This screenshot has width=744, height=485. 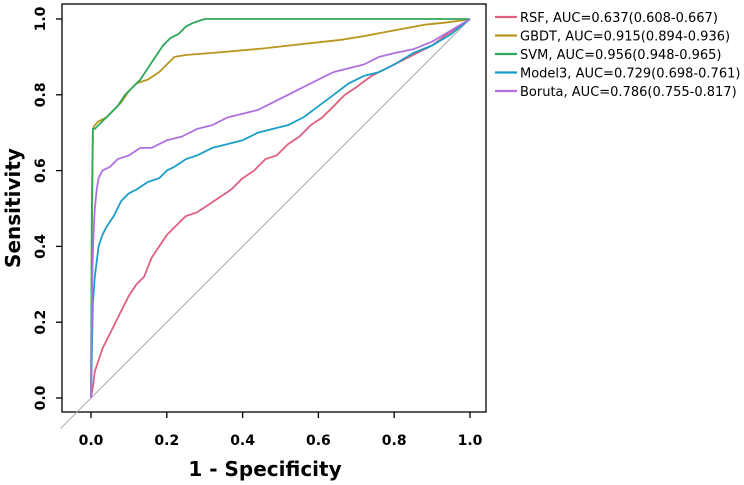 What do you see at coordinates (166, 441) in the screenshot?
I see `x-tick-label: 0.2` at bounding box center [166, 441].